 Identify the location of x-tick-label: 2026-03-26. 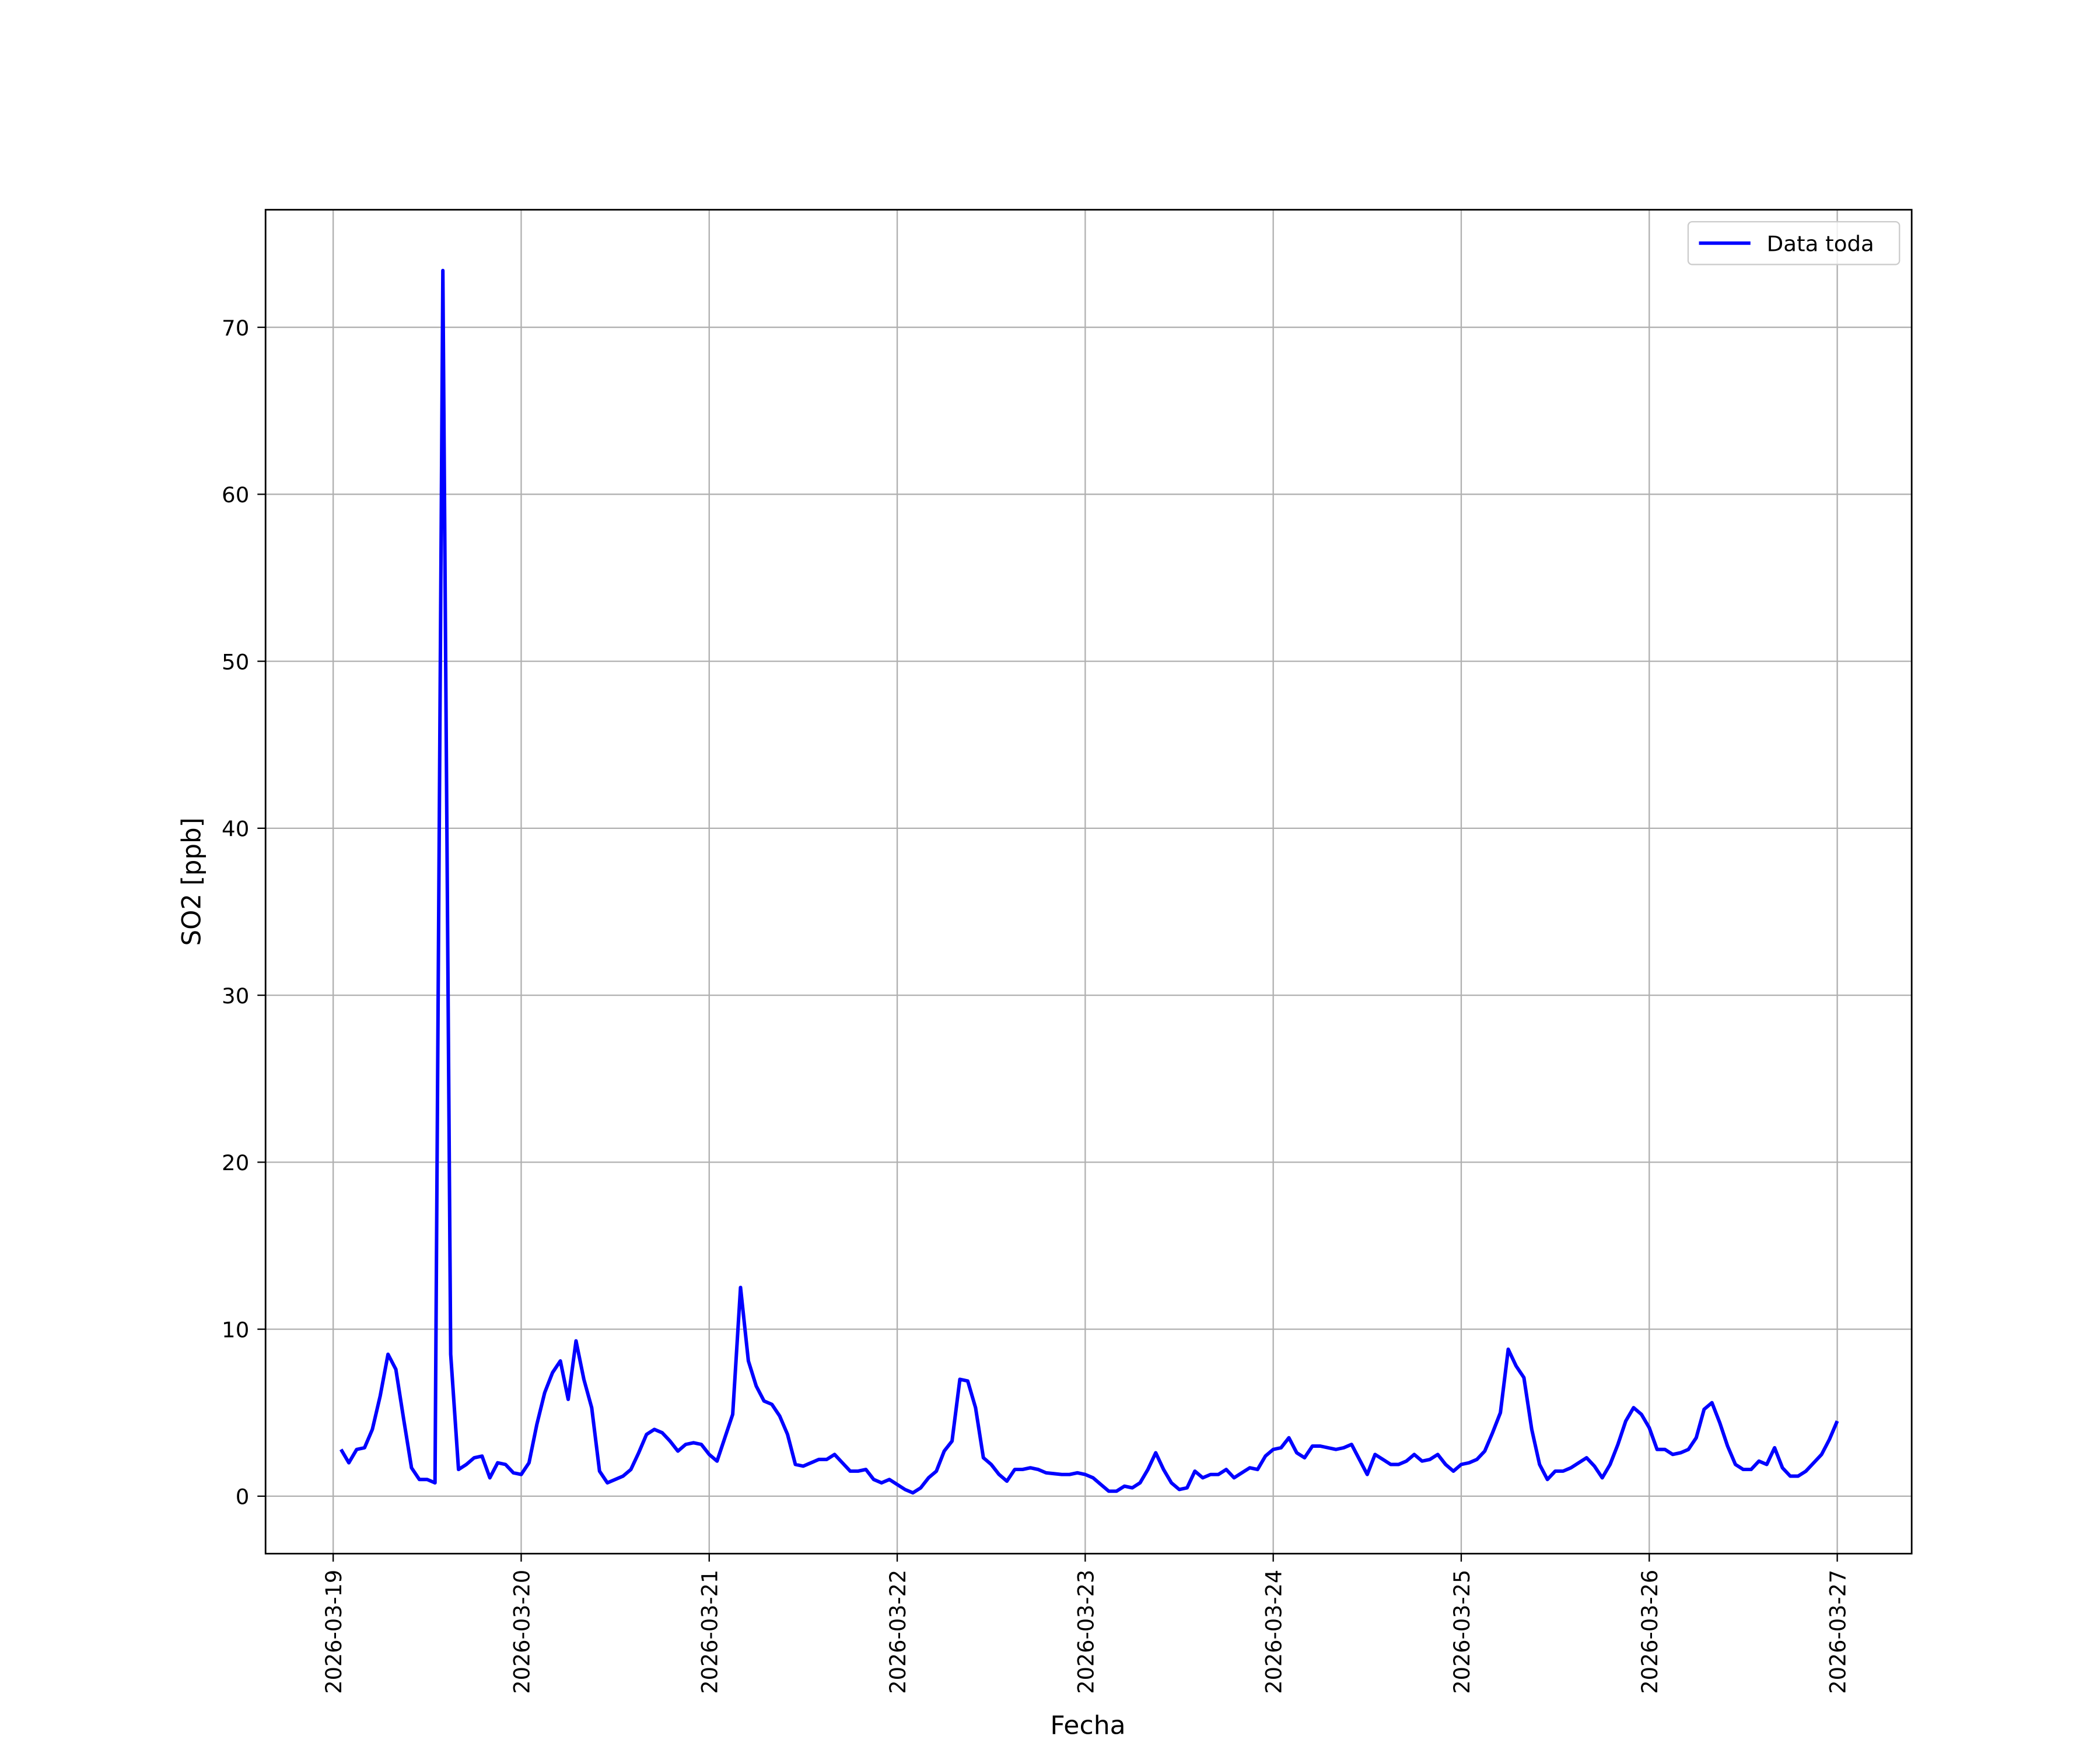
(1650, 1632).